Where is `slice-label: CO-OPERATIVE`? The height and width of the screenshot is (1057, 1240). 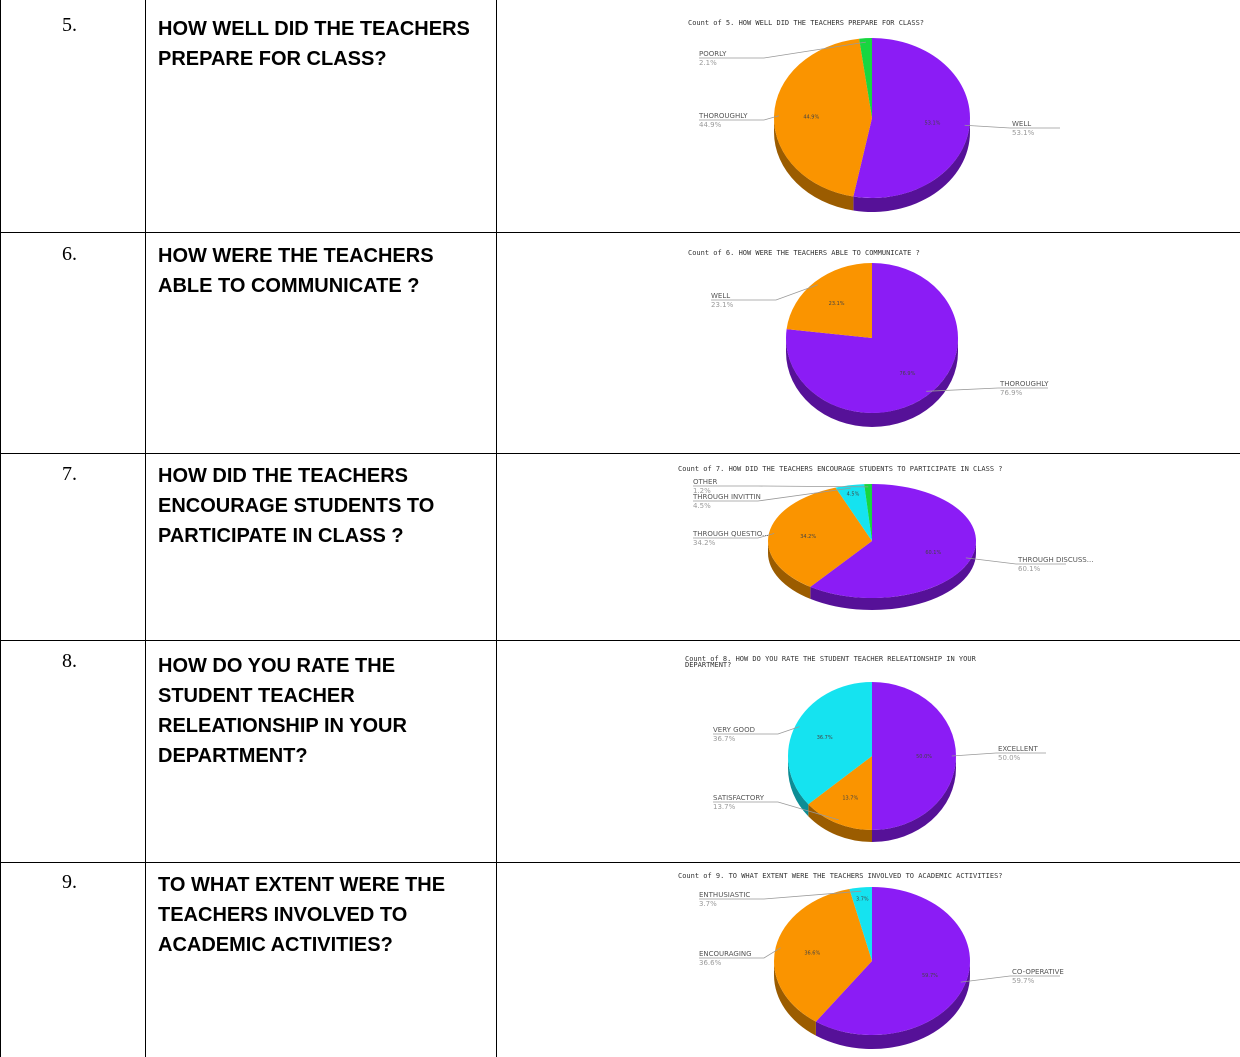
slice-label: CO-OPERATIVE is located at coordinates (1038, 972).